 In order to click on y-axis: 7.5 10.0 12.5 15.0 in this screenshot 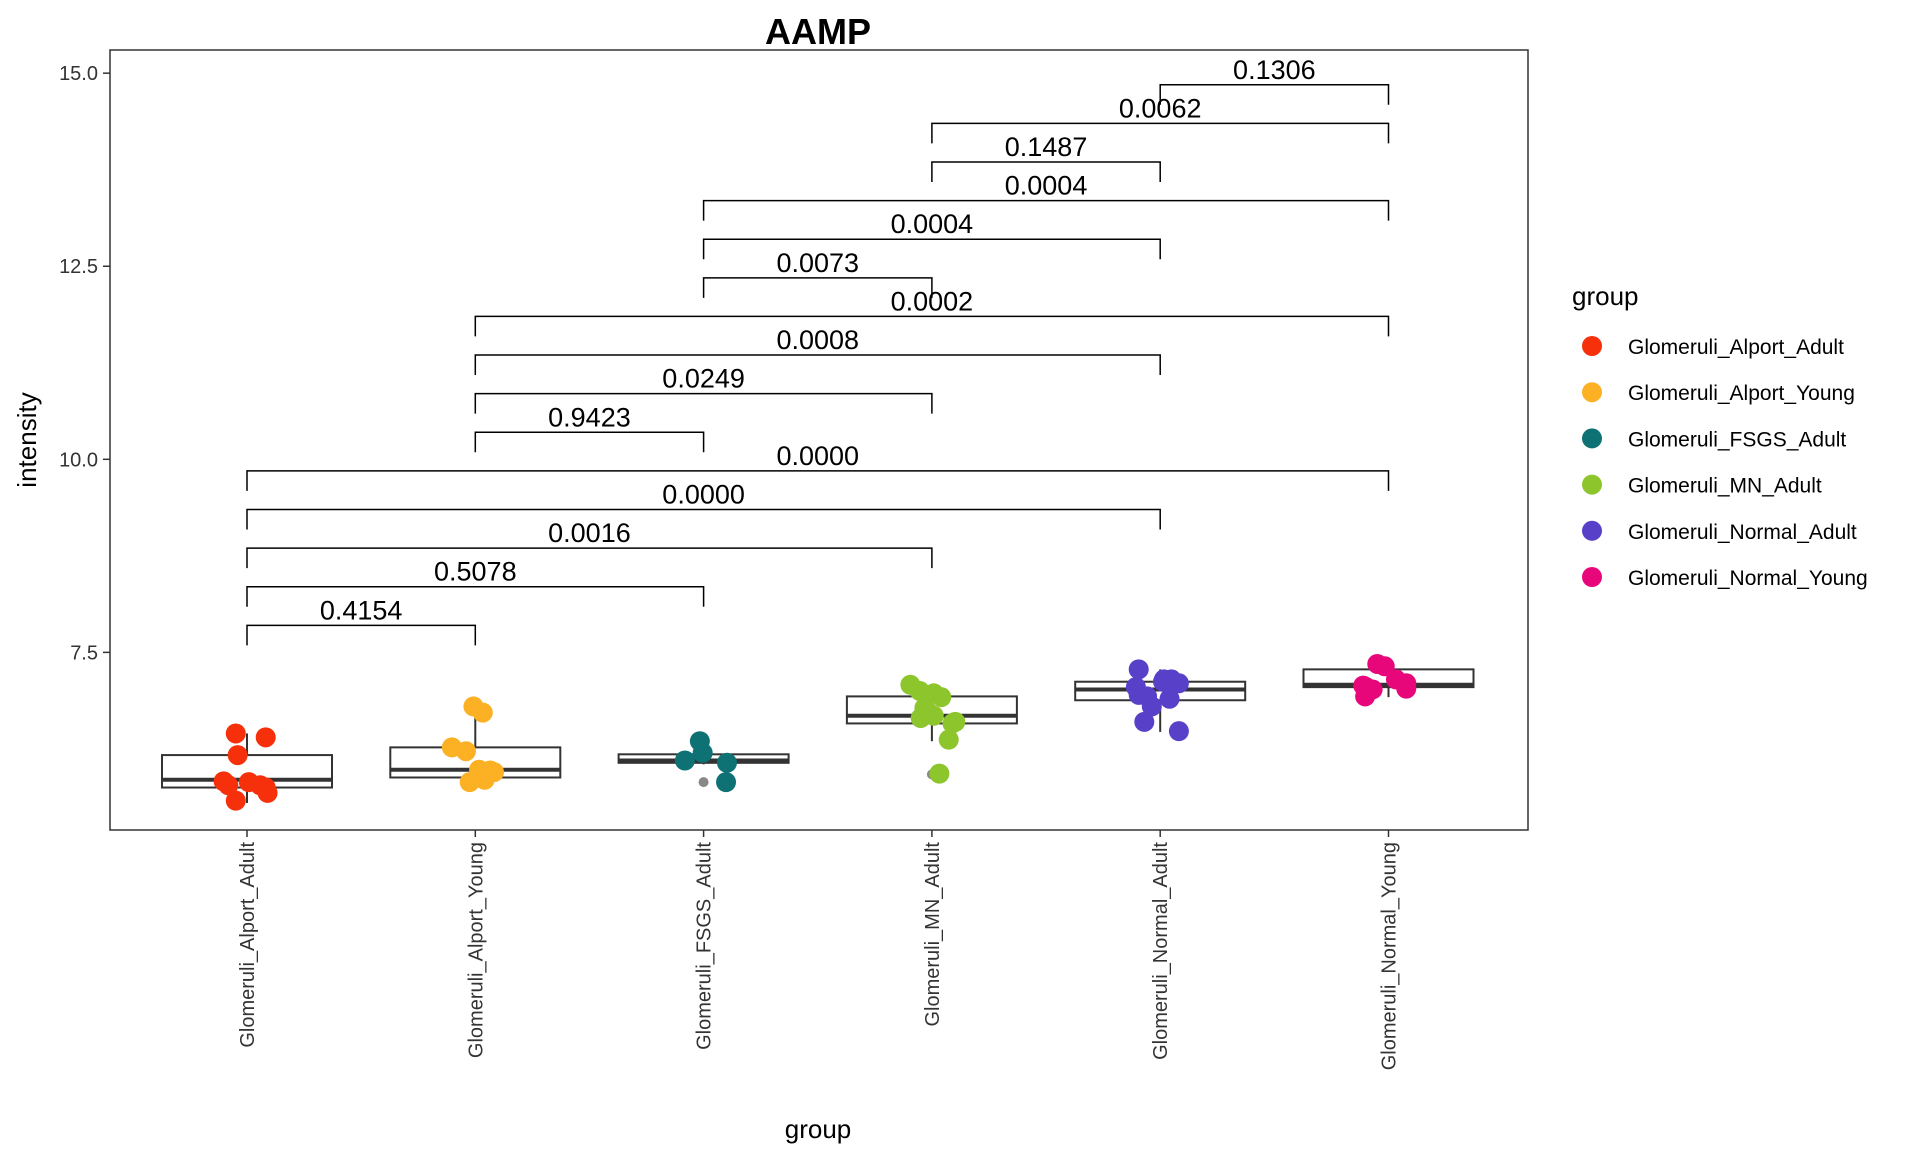, I will do `click(84, 363)`.